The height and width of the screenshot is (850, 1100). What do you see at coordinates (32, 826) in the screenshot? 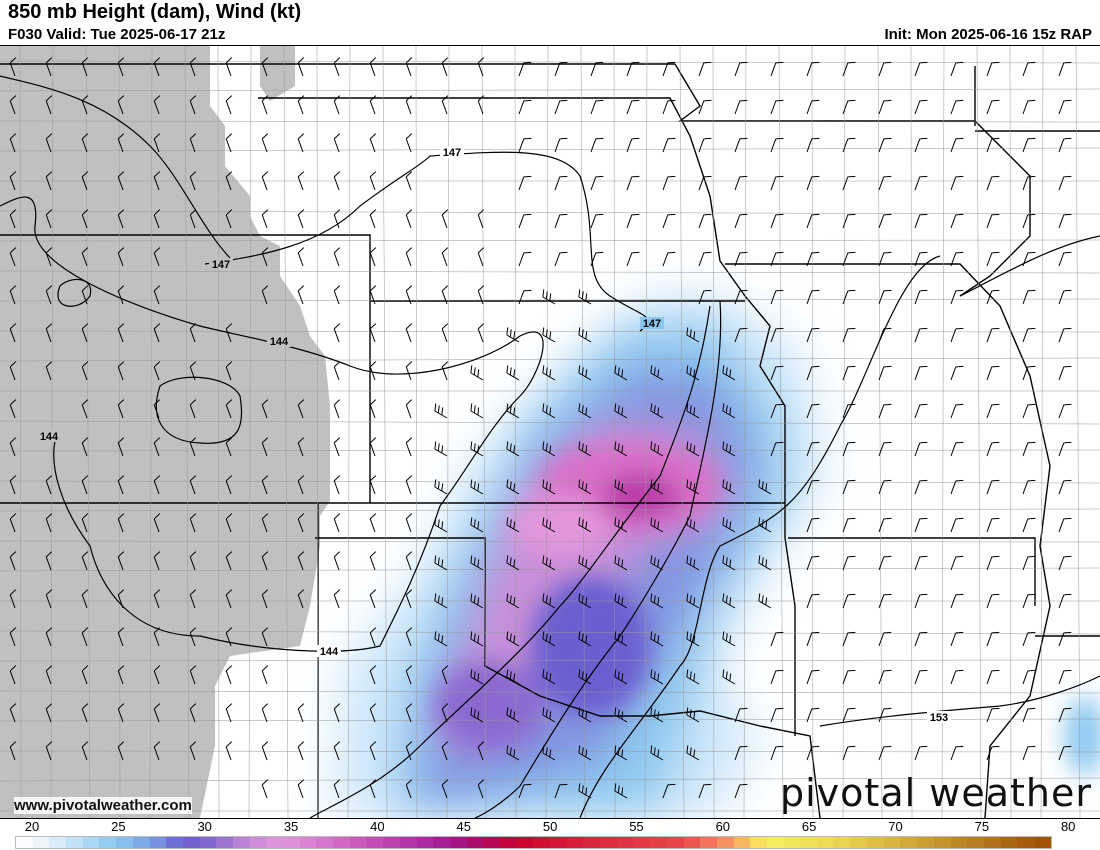
I see `colorbar-tick: 20` at bounding box center [32, 826].